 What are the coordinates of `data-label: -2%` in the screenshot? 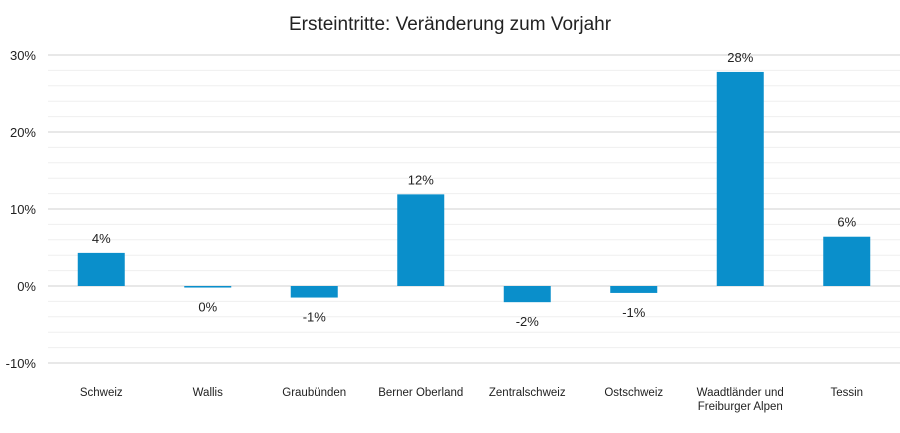 It's located at (528, 321).